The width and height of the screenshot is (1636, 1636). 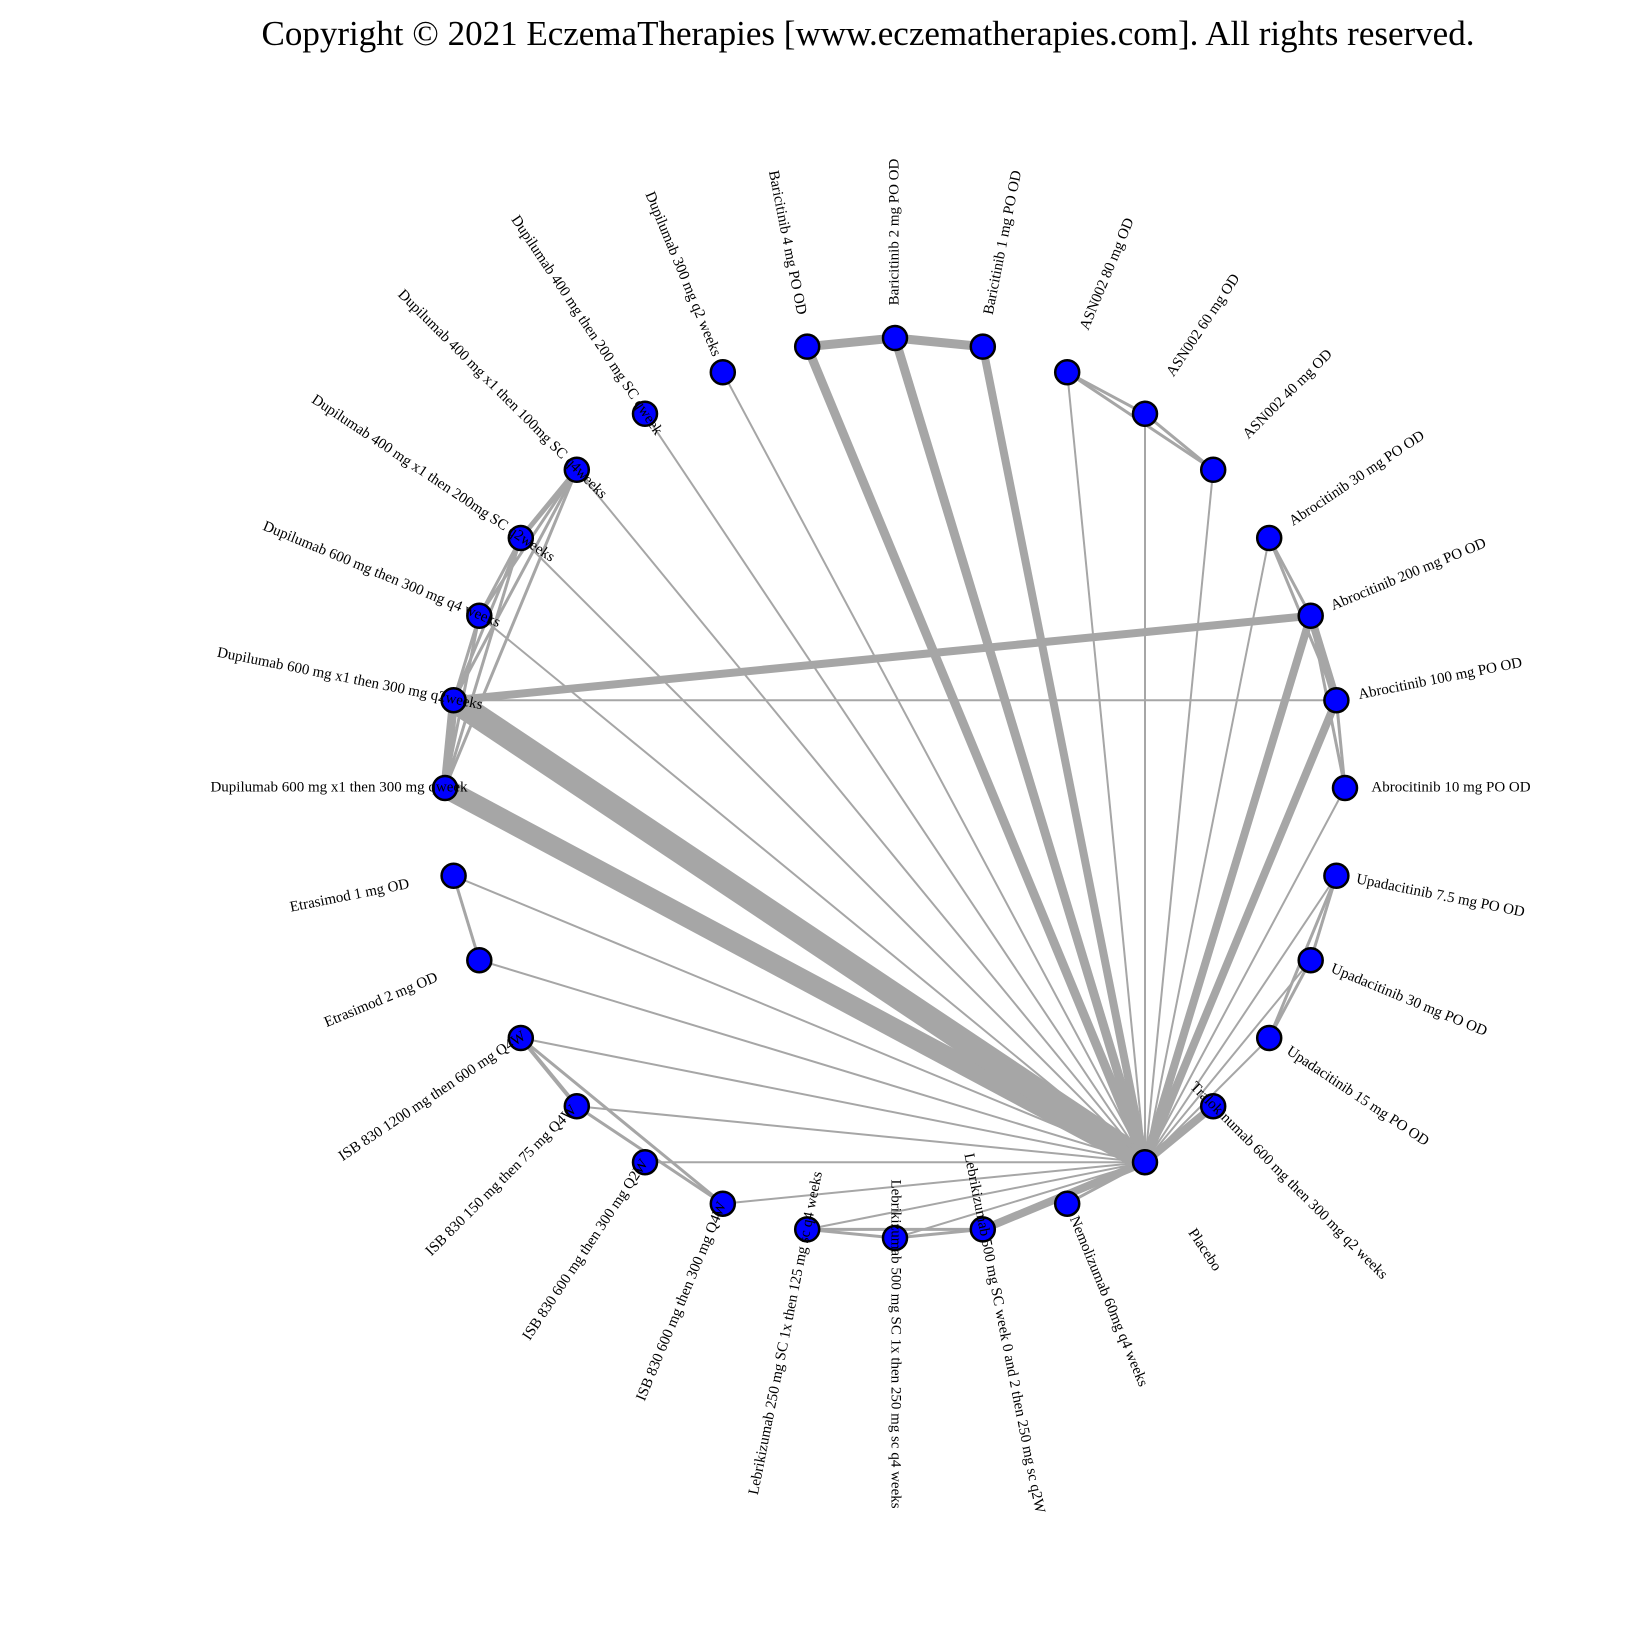 What do you see at coordinates (683, 273) in the screenshot?
I see `label-dupilumab-300-mg-q2-weeks: Dupilumab 300 mg q2 weeks` at bounding box center [683, 273].